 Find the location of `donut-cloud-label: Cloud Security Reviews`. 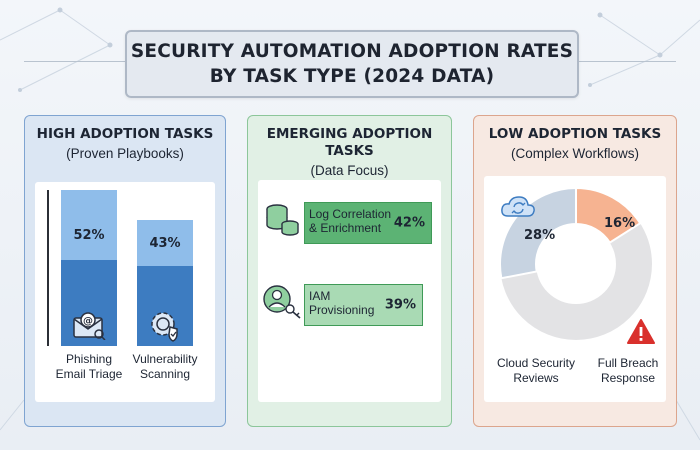

donut-cloud-label: Cloud Security Reviews is located at coordinates (536, 370).